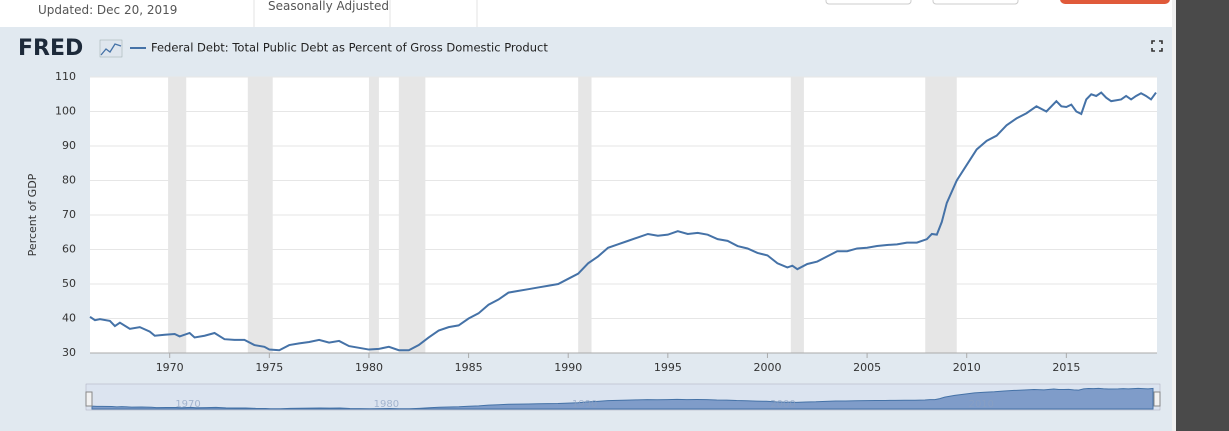 The width and height of the screenshot is (1229, 431). Describe the element at coordinates (111, 48) in the screenshot. I see `logo-icon` at that location.